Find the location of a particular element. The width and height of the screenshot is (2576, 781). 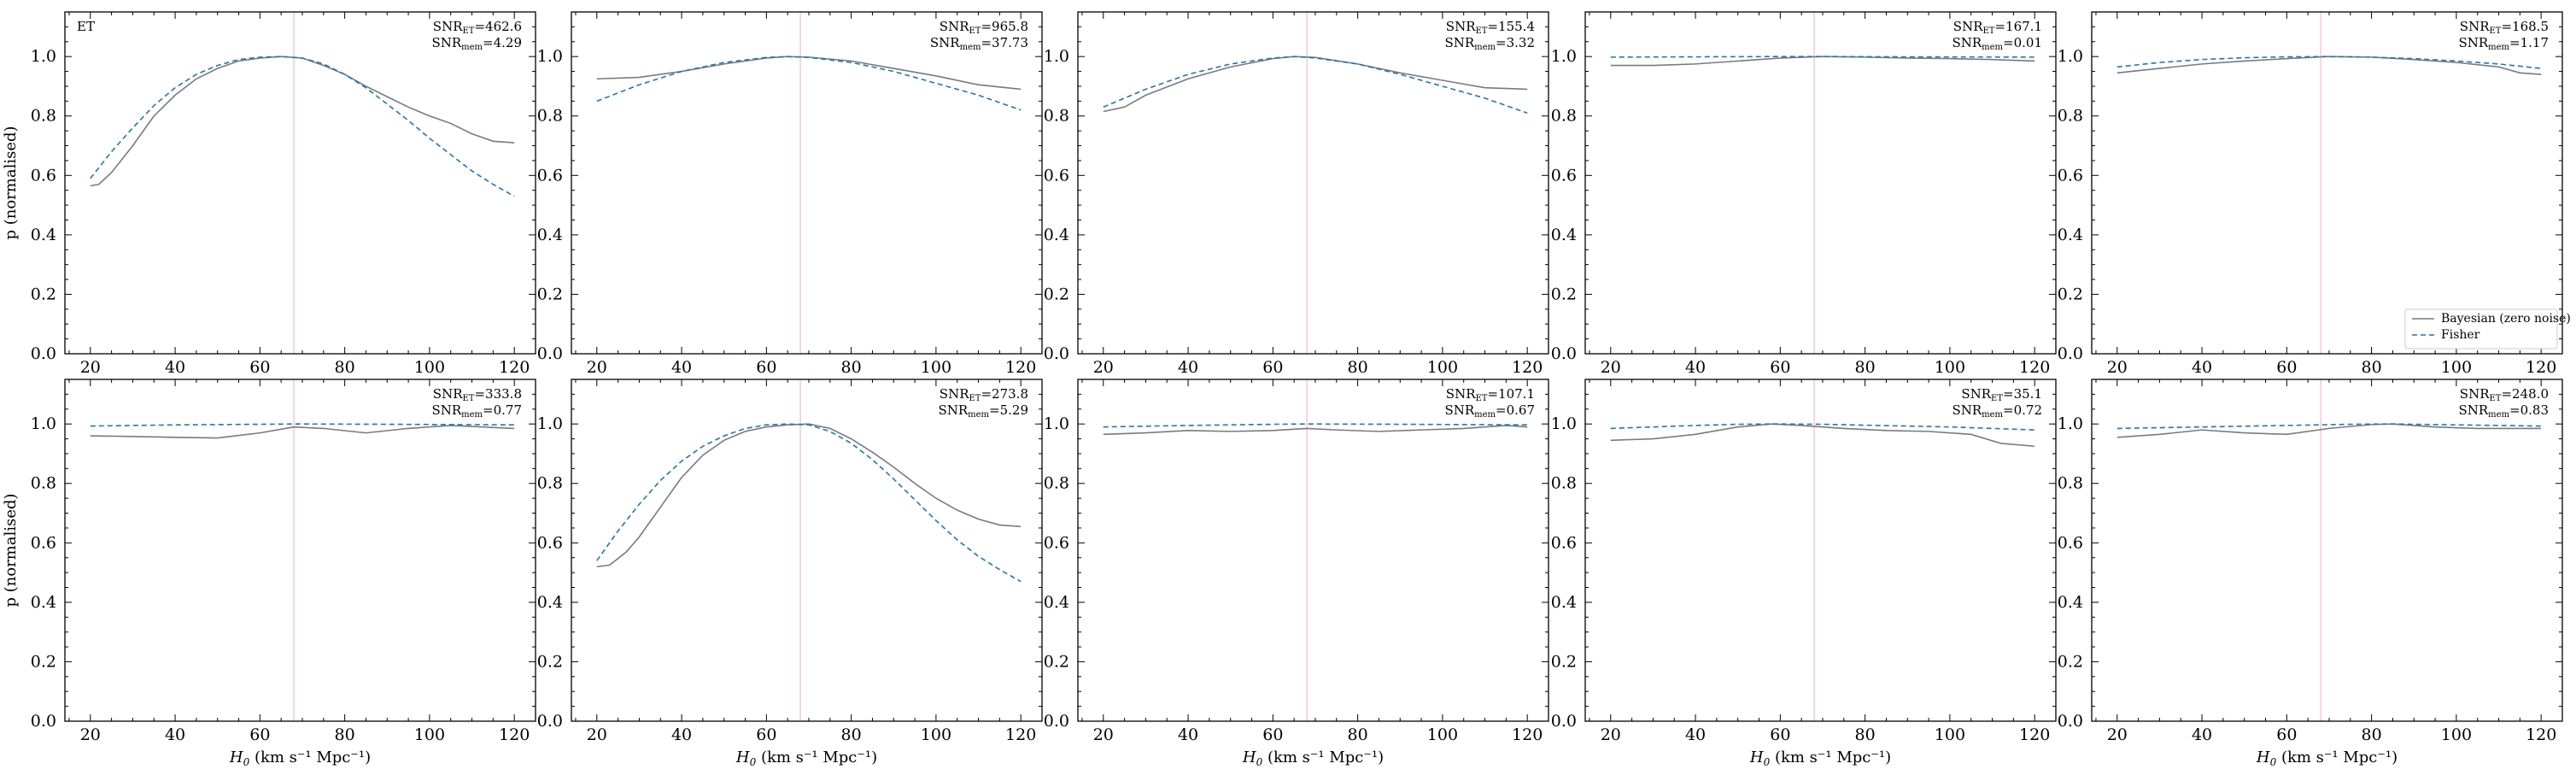

snr-mem-label: SNRmem=4.29 is located at coordinates (476, 43).